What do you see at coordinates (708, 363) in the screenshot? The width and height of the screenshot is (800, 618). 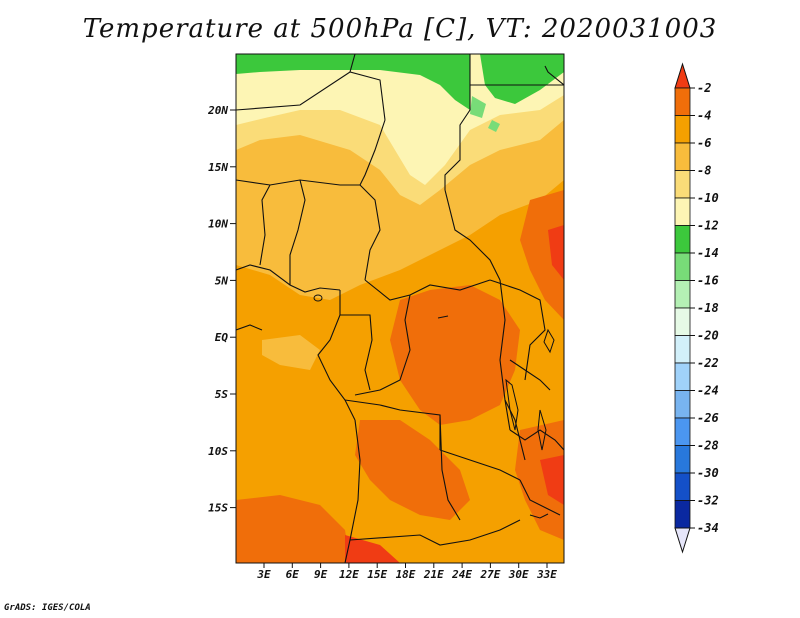 I see `colorbar-label: -22` at bounding box center [708, 363].